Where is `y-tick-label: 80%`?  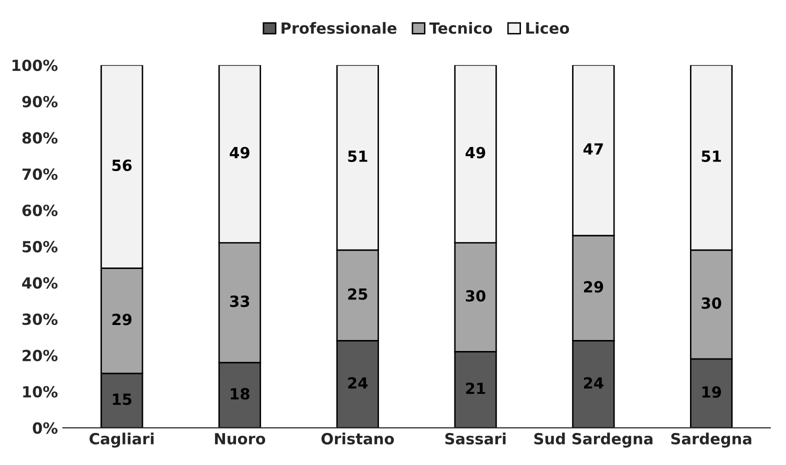 y-tick-label: 80% is located at coordinates (40, 138).